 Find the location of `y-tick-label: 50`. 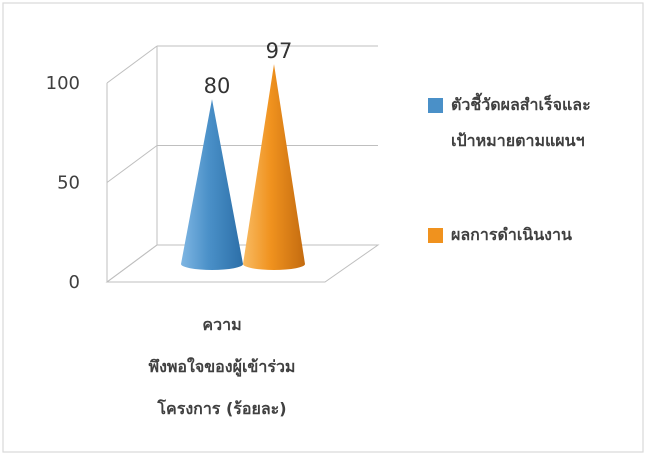

y-tick-label: 50 is located at coordinates (68, 183).